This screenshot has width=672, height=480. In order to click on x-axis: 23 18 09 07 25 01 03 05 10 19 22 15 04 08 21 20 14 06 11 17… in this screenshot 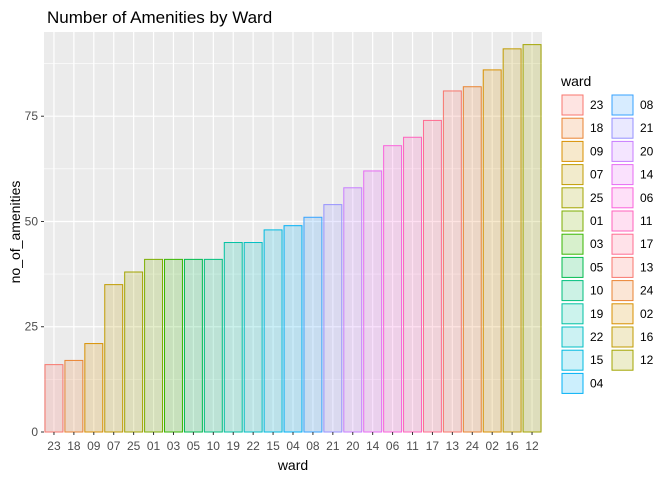, I will do `click(293, 442)`.